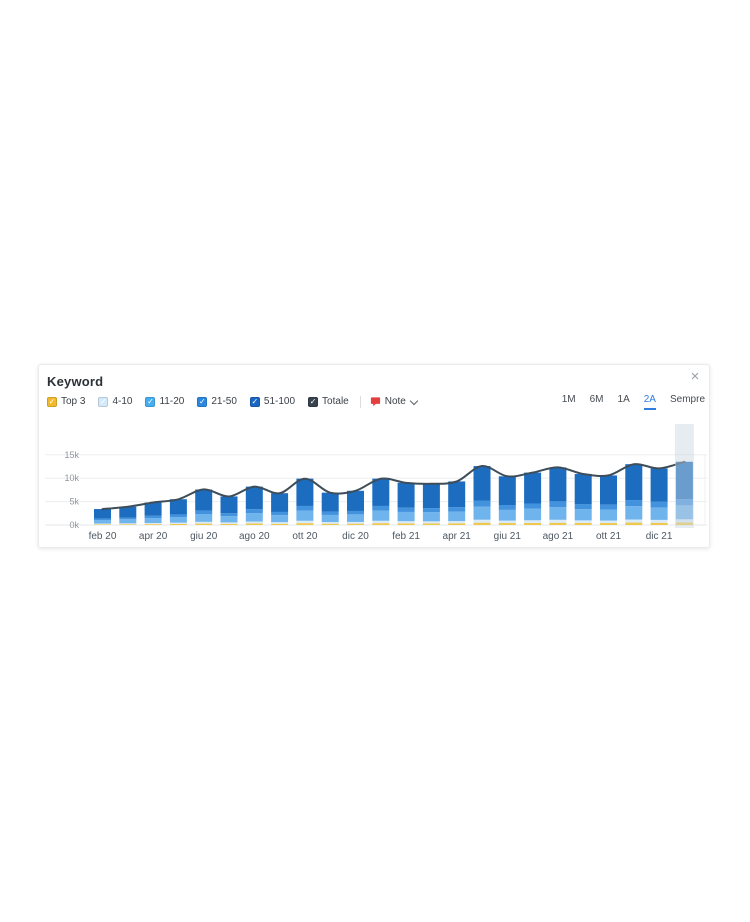  I want to click on checkbox-4-10-checked: ✓, so click(103, 401).